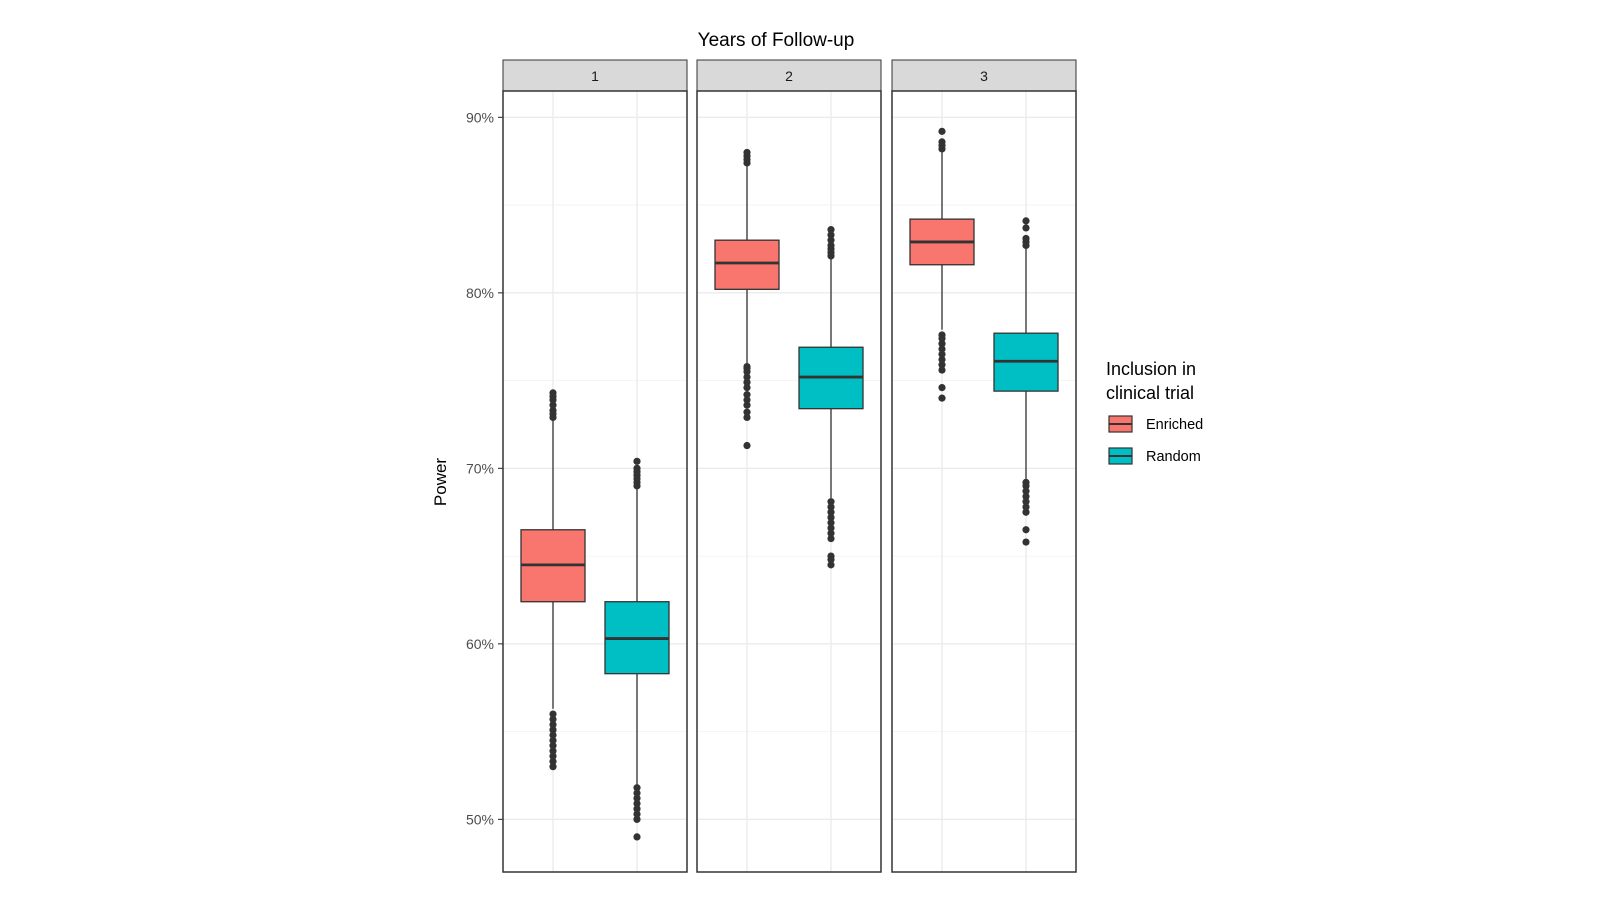  I want to click on box-body, so click(747, 264).